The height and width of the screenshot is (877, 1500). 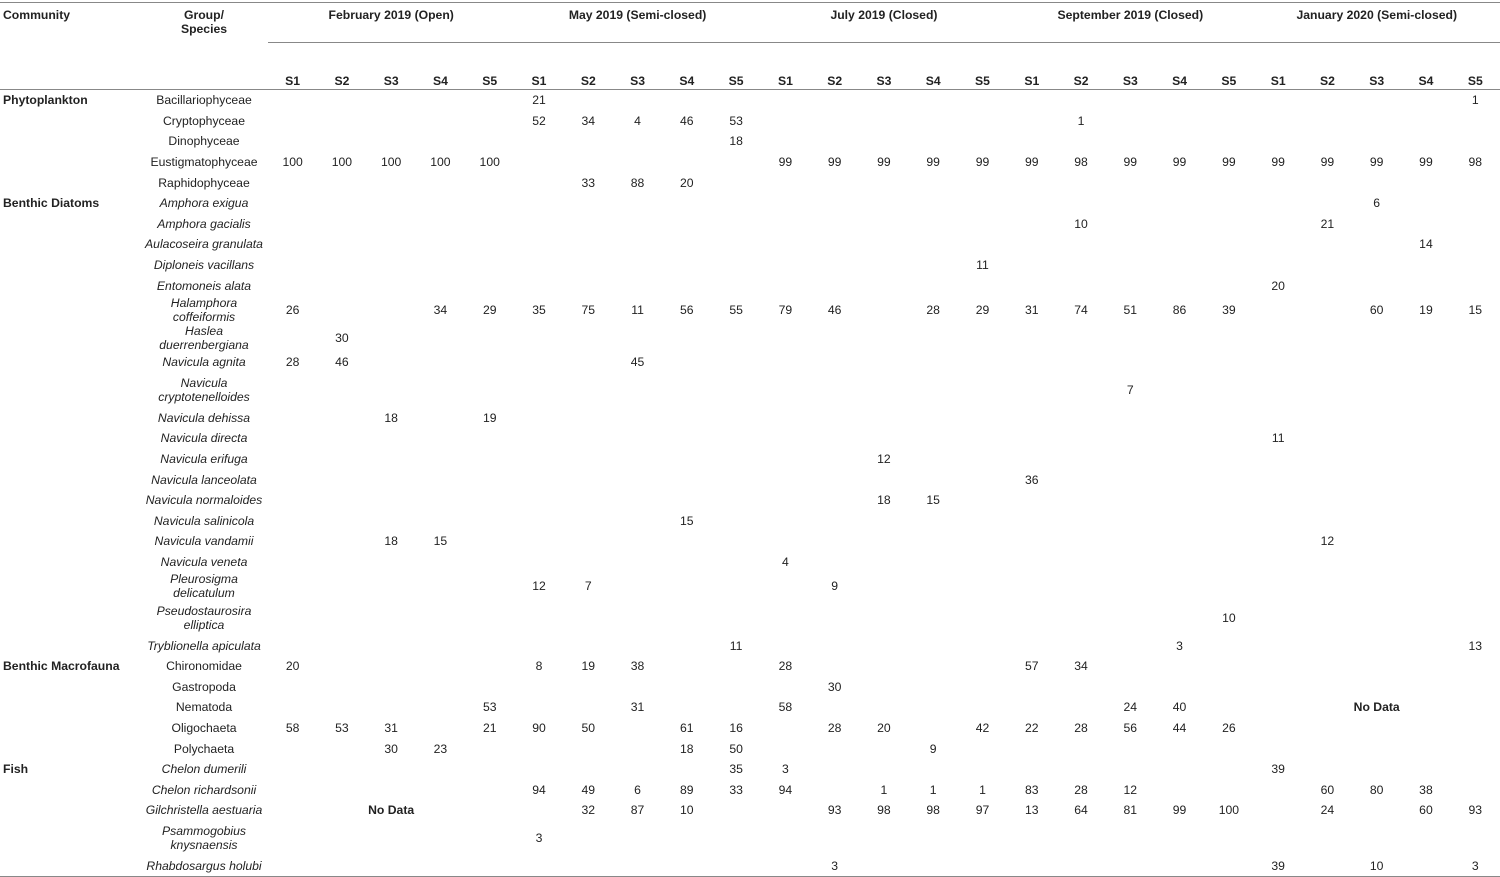 What do you see at coordinates (750, 390) in the screenshot?
I see `table-row: Navicula cryptotenelloides 7` at bounding box center [750, 390].